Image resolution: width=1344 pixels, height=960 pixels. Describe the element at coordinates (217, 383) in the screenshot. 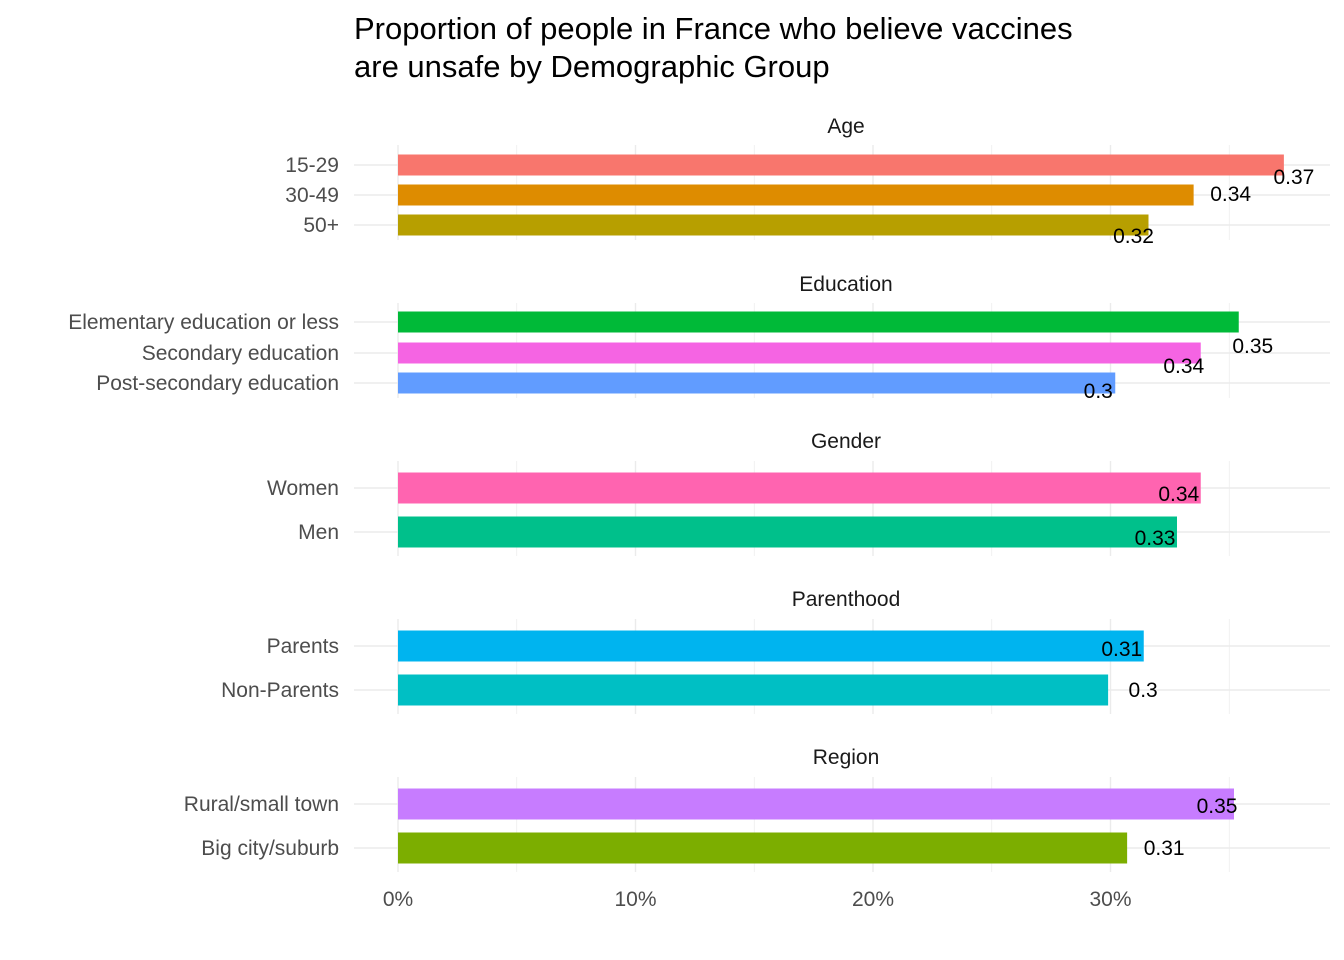

I see `category-label-post-secondary-education: Post-secondary education` at that location.